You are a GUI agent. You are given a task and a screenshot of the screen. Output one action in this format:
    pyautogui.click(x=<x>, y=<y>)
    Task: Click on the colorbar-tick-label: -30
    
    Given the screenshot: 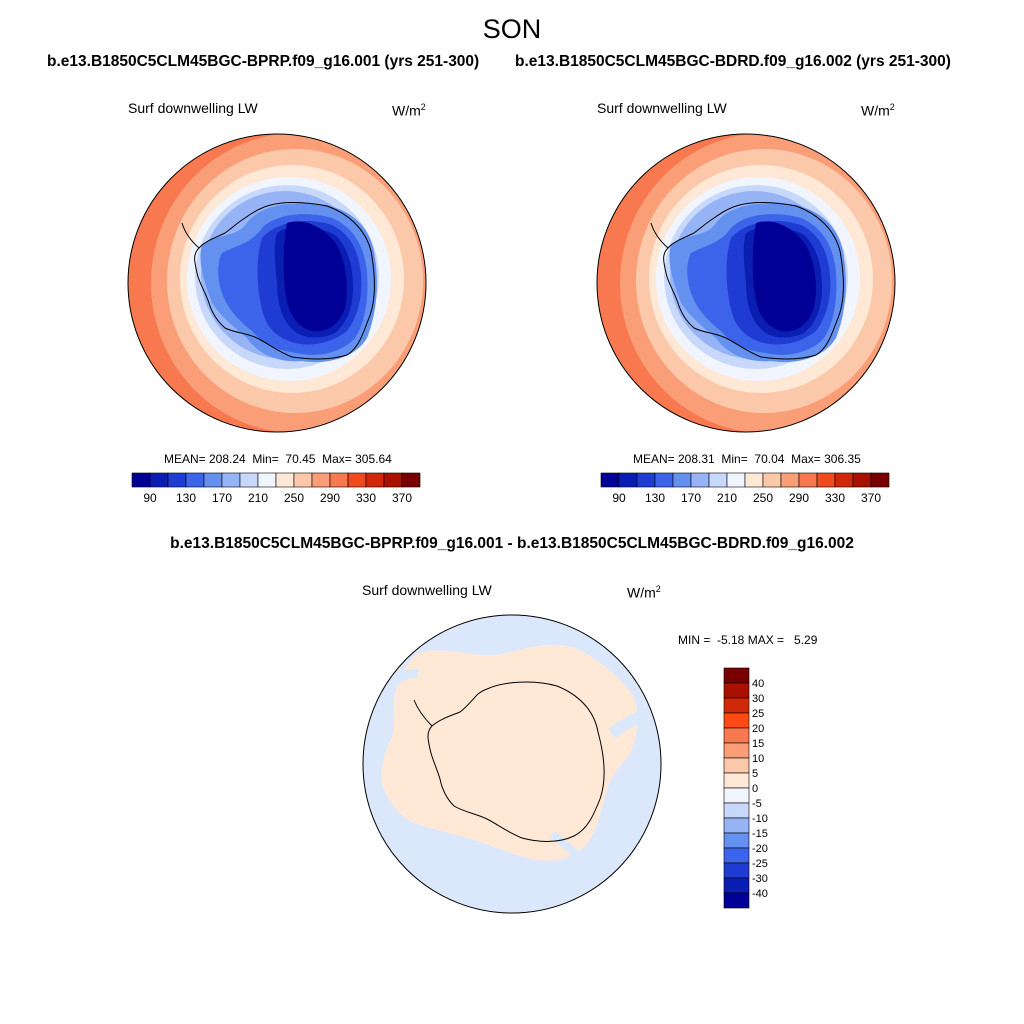 What is the action you would take?
    pyautogui.click(x=760, y=879)
    